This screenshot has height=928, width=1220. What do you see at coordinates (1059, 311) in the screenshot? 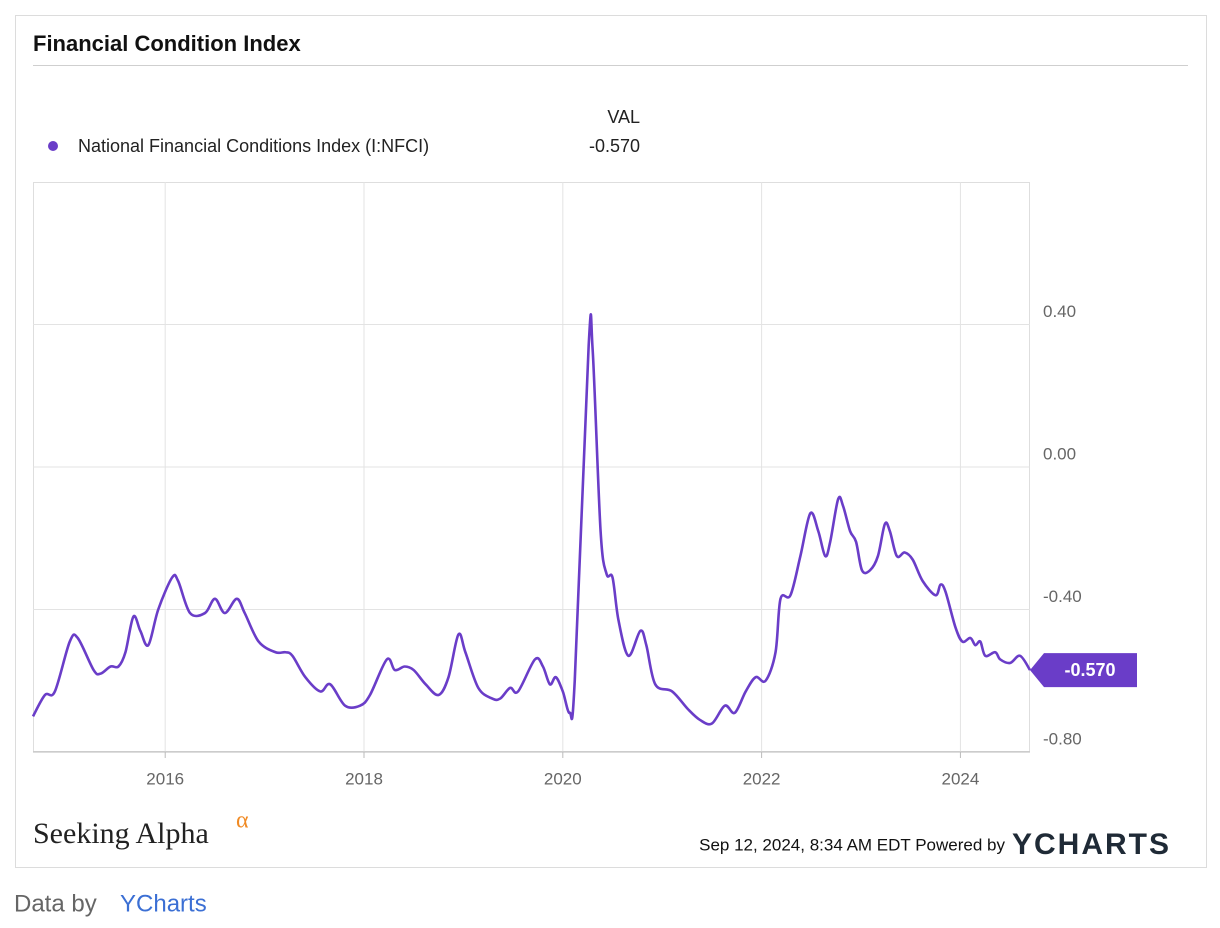
I see `y-tick-label: 0.40` at bounding box center [1059, 311].